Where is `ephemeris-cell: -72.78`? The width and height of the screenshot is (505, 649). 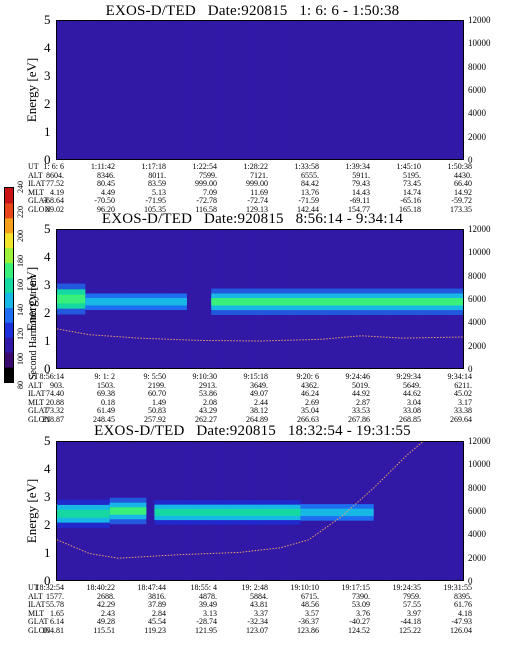
ephemeris-cell: -72.78 is located at coordinates (206, 200).